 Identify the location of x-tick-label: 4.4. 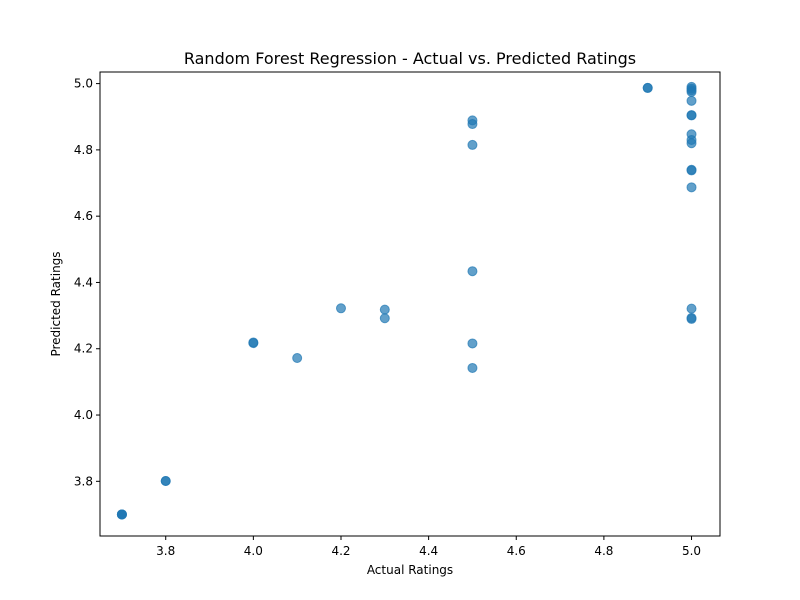
(428, 551).